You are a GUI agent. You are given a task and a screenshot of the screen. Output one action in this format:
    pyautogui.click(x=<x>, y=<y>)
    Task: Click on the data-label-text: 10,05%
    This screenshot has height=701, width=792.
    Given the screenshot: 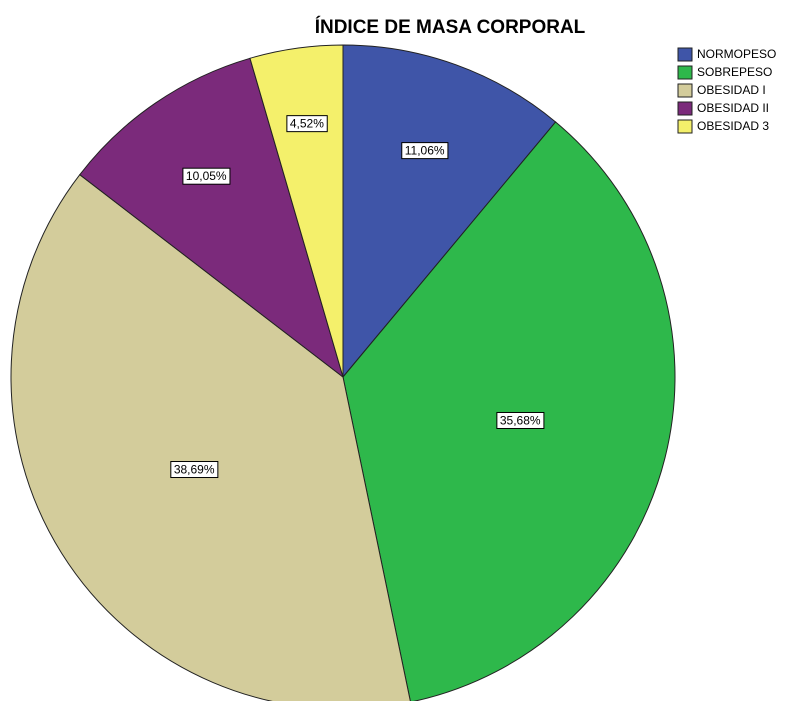 What is the action you would take?
    pyautogui.click(x=206, y=176)
    